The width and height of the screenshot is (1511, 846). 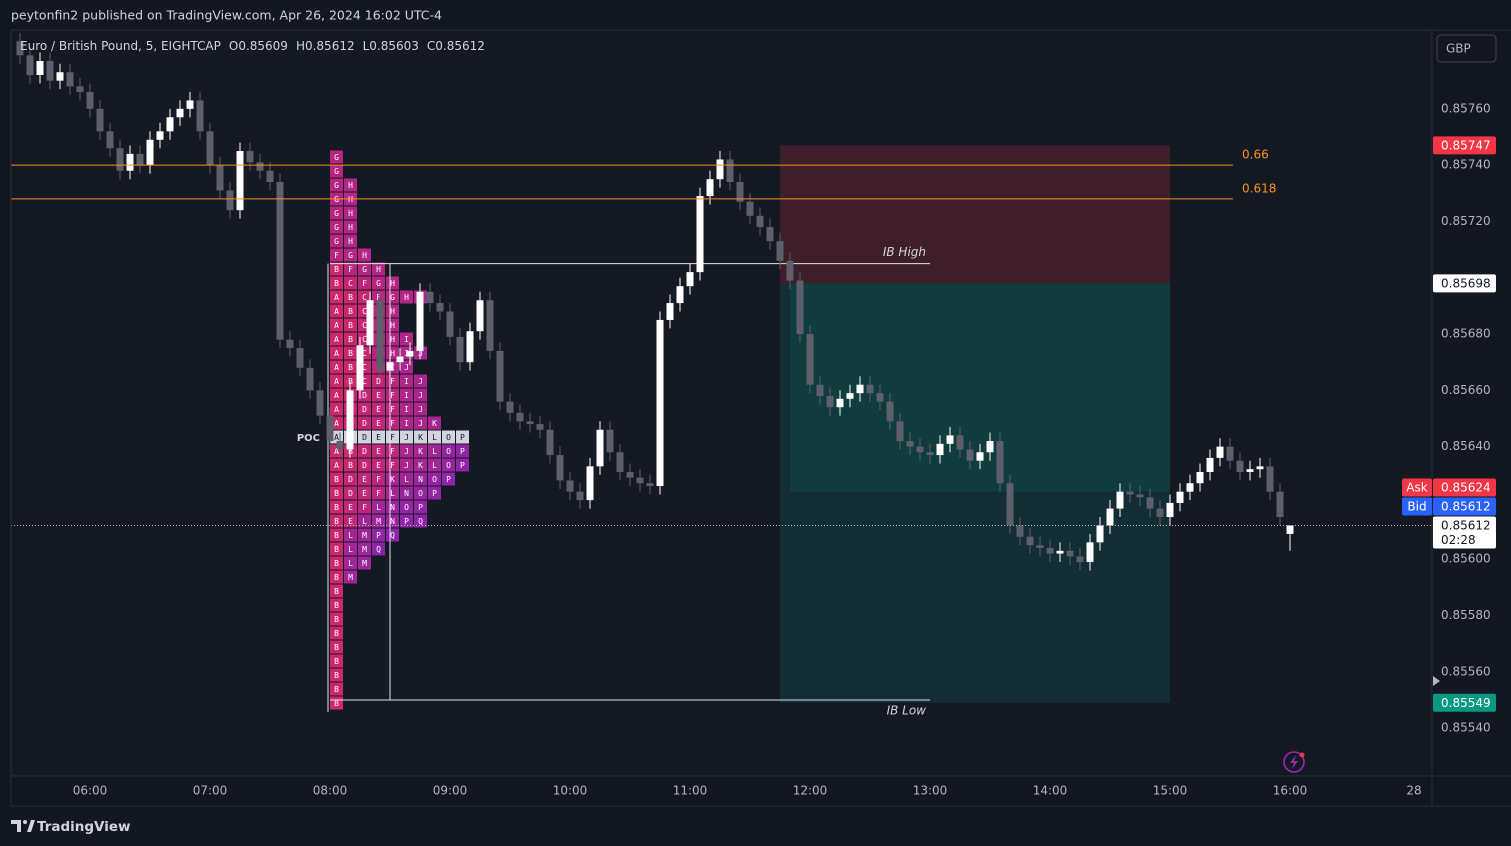 What do you see at coordinates (1466, 108) in the screenshot?
I see `y-tick-label: 0.85760` at bounding box center [1466, 108].